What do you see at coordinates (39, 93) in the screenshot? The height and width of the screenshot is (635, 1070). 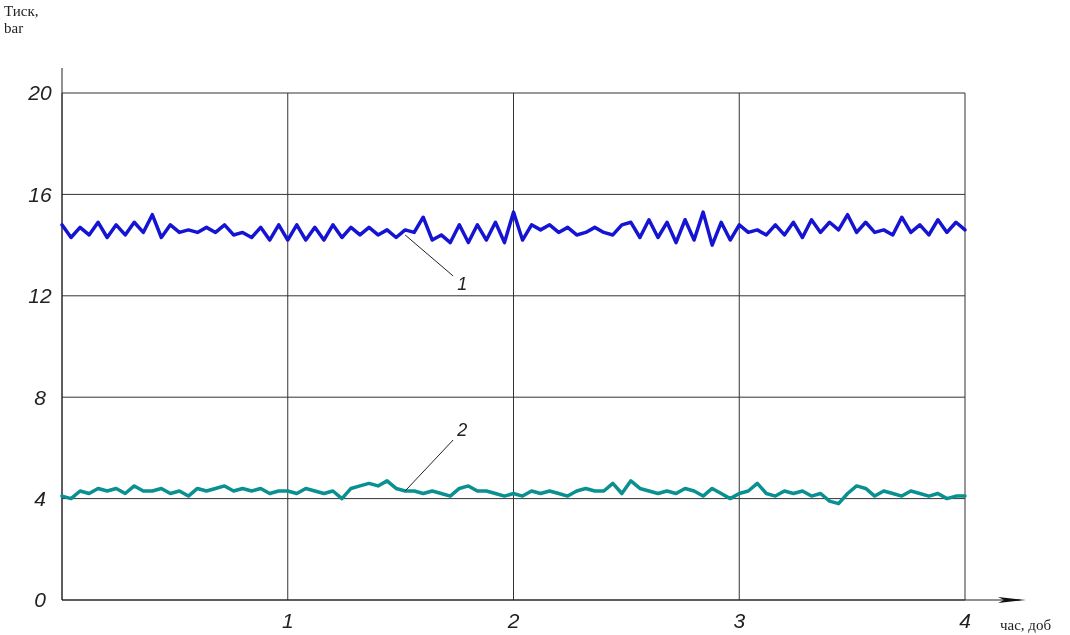 I see `y-tick-label: 20` at bounding box center [39, 93].